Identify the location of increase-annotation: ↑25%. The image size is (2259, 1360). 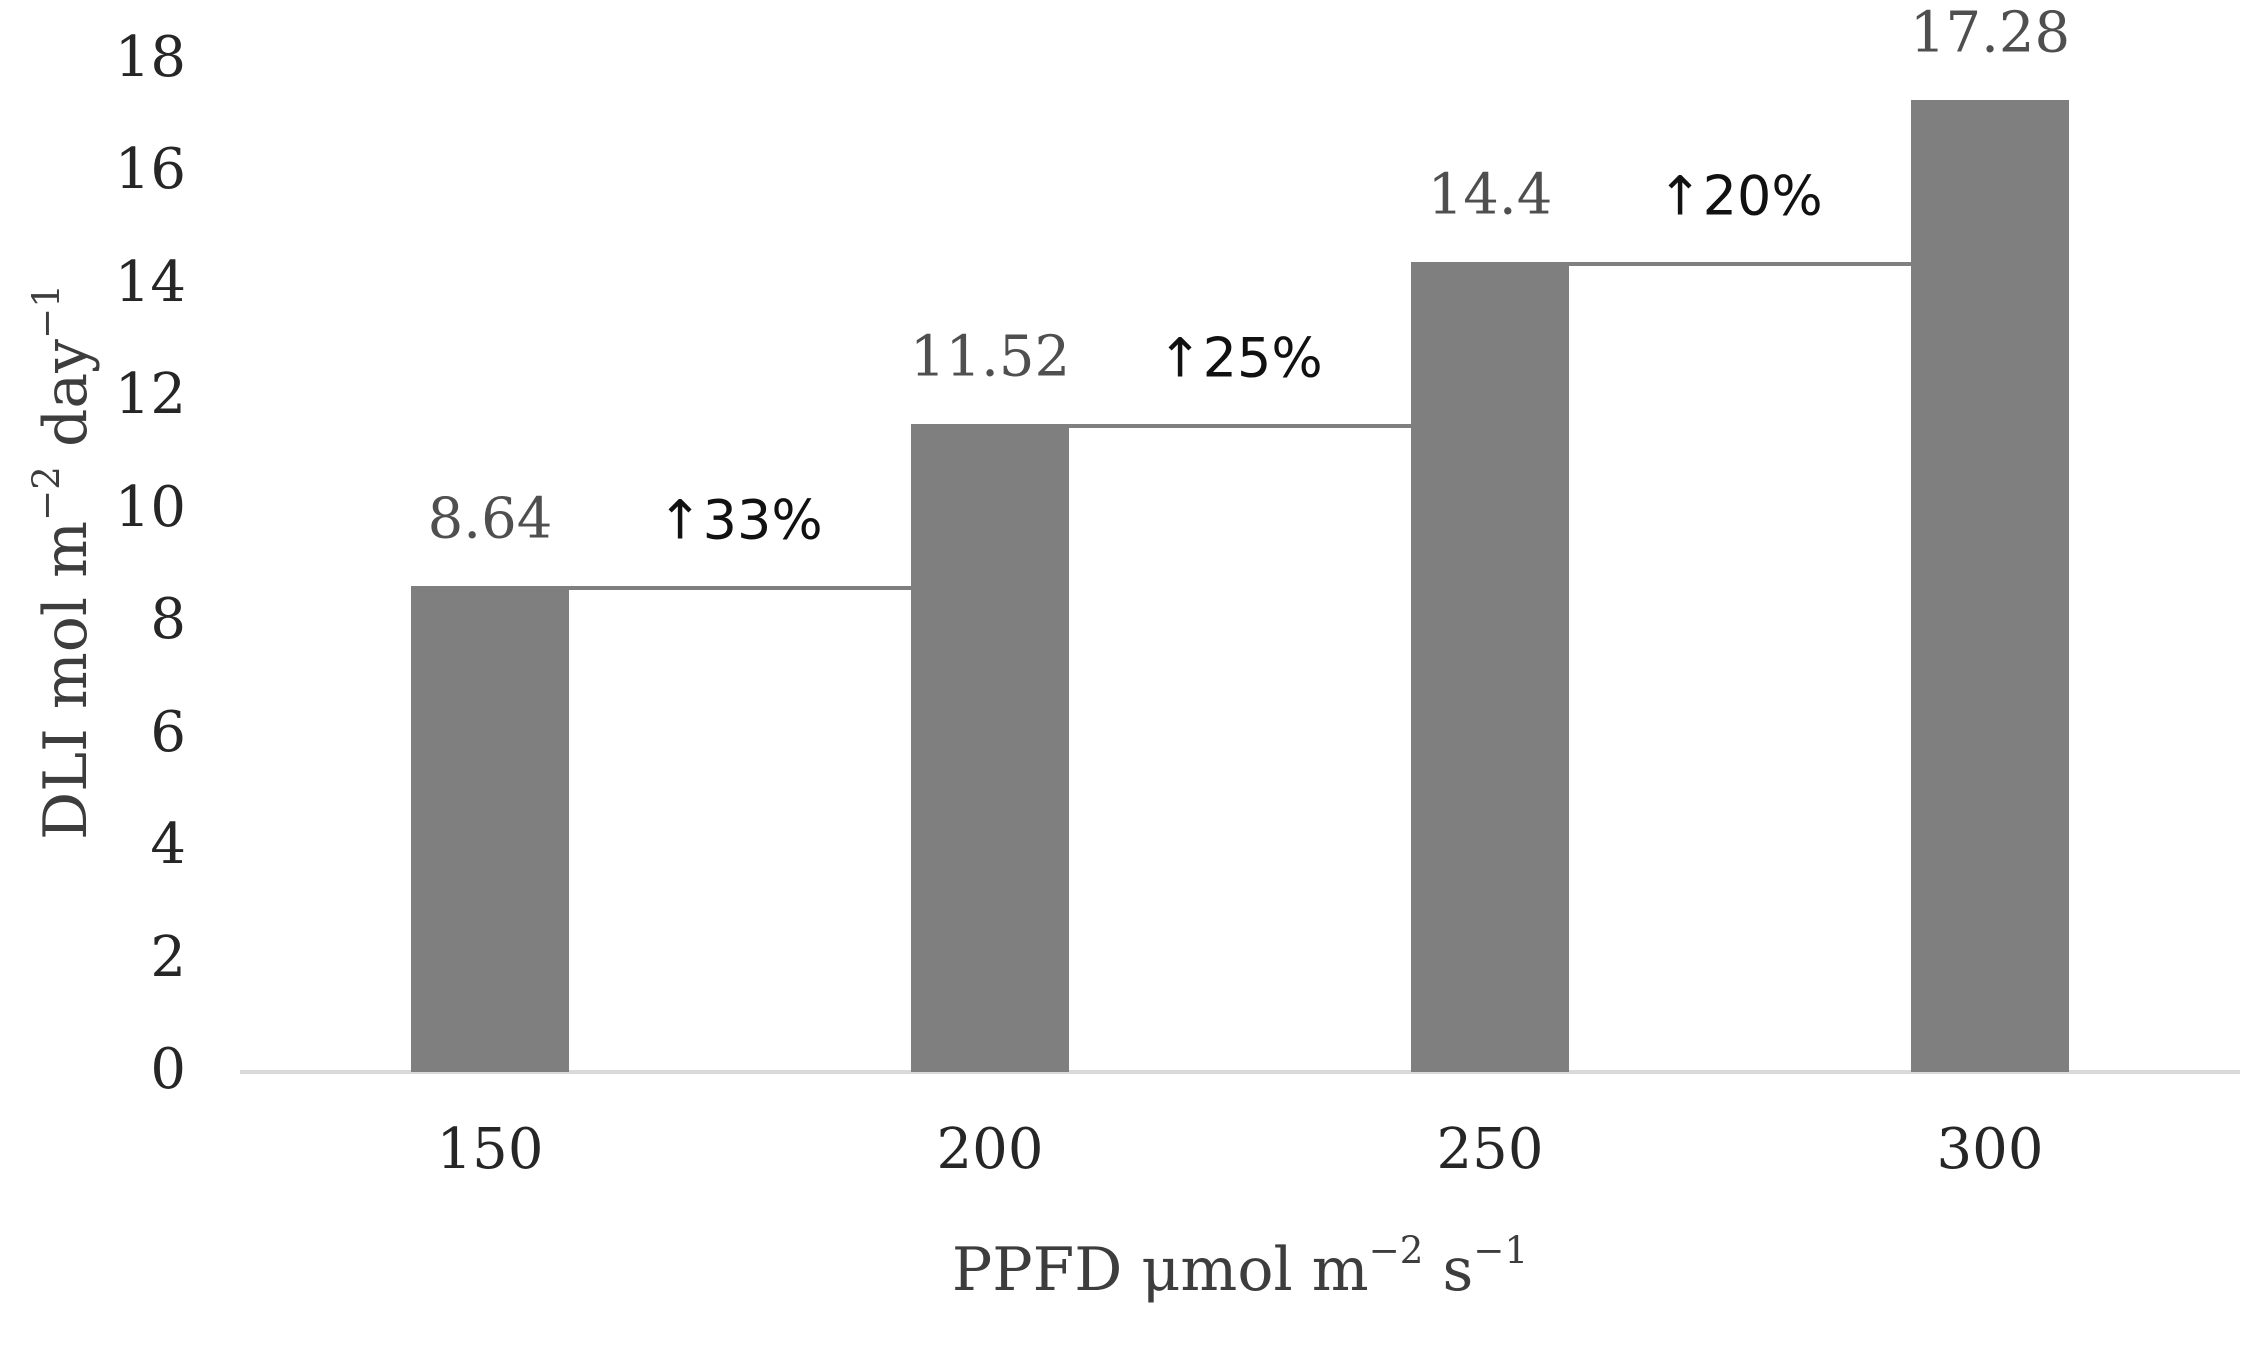
(1240, 358).